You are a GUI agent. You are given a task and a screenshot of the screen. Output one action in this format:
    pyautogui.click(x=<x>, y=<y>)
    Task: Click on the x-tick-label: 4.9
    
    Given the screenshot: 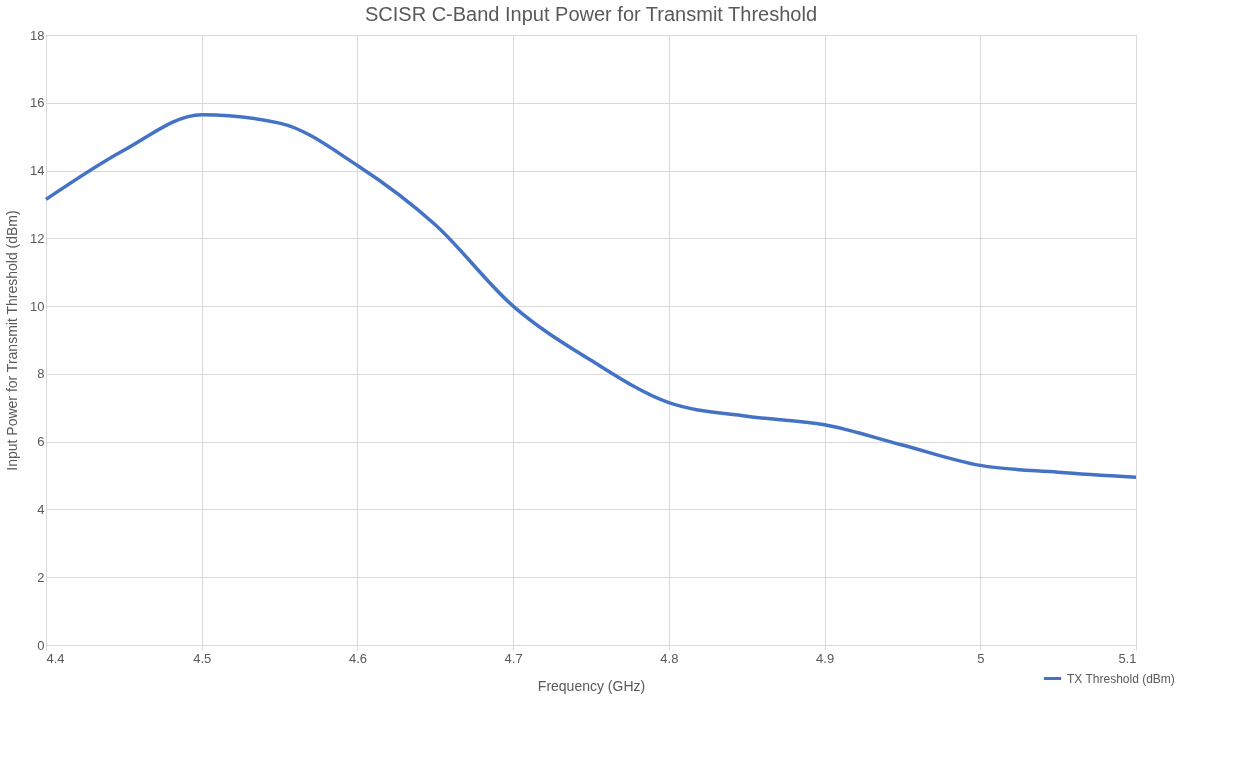 What is the action you would take?
    pyautogui.click(x=825, y=658)
    